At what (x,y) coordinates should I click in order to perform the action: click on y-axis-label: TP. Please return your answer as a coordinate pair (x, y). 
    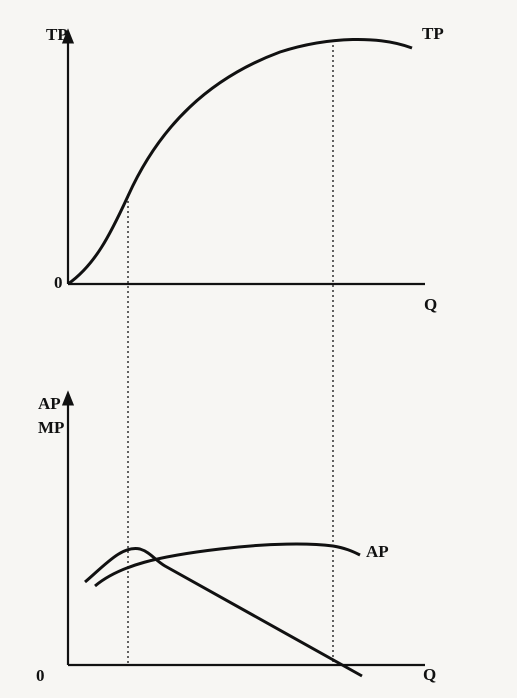
    Looking at the image, I should click on (57, 34).